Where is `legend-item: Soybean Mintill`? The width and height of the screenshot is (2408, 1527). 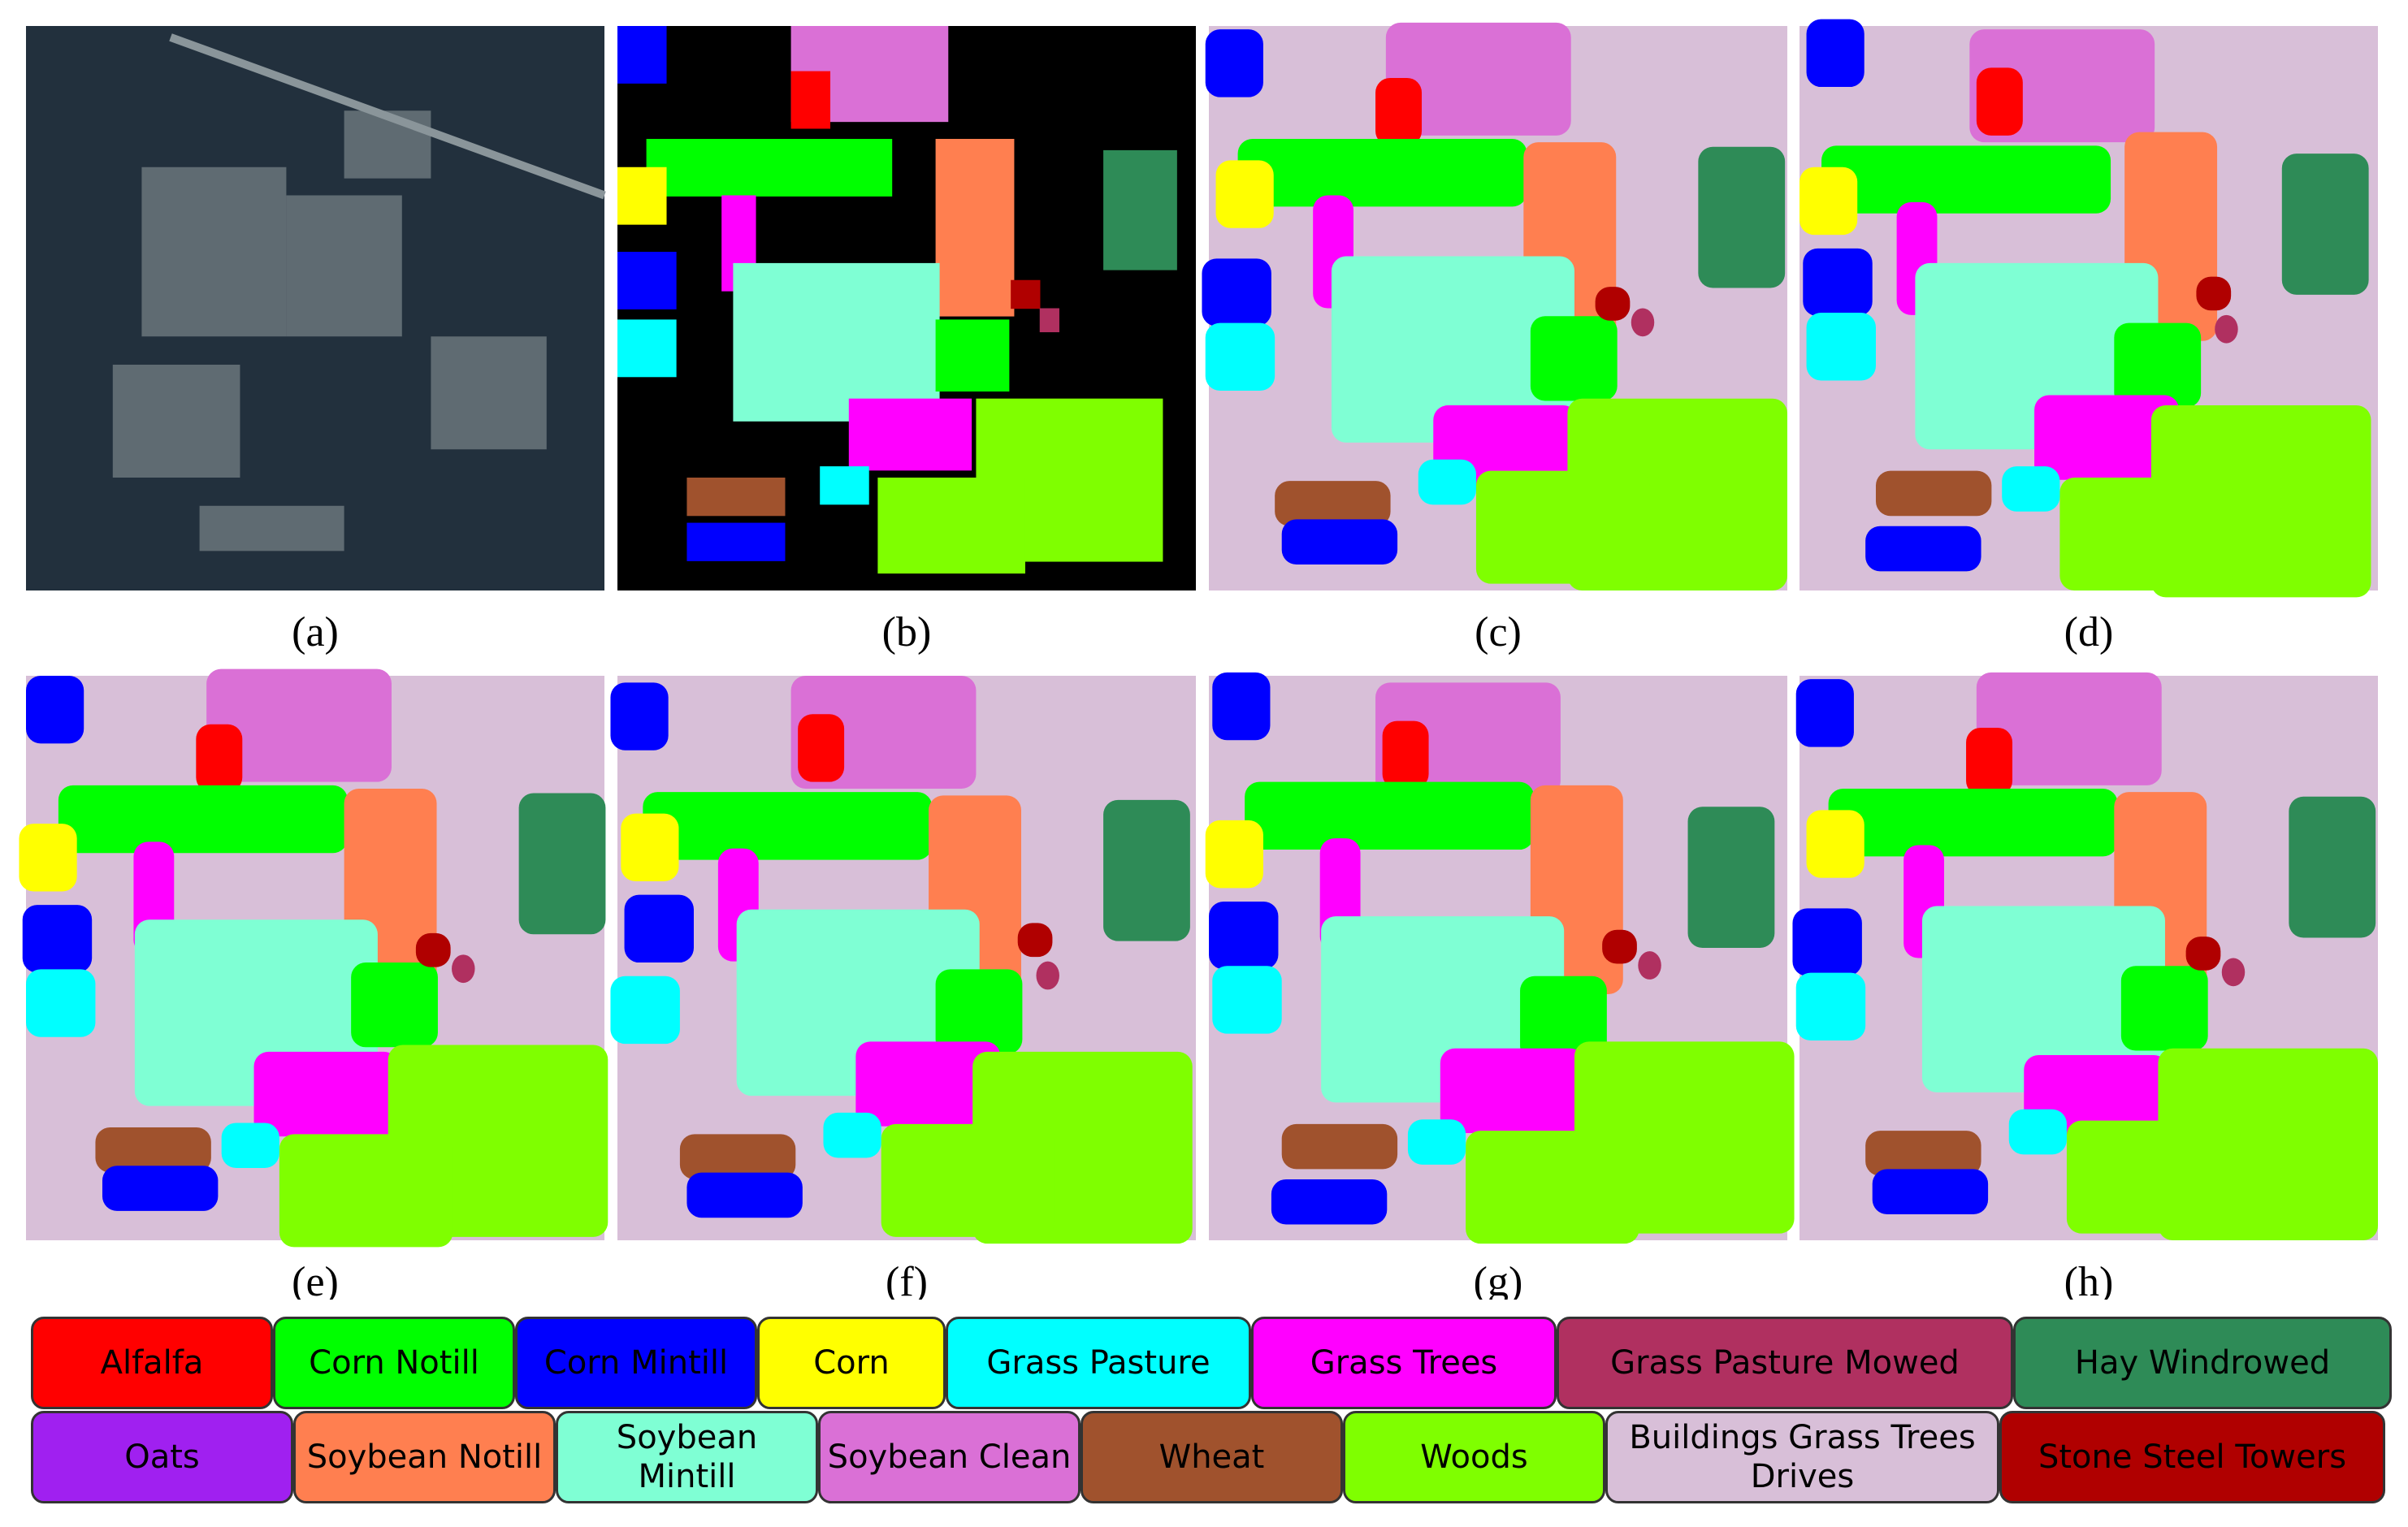
legend-item: Soybean Mintill is located at coordinates (687, 1457).